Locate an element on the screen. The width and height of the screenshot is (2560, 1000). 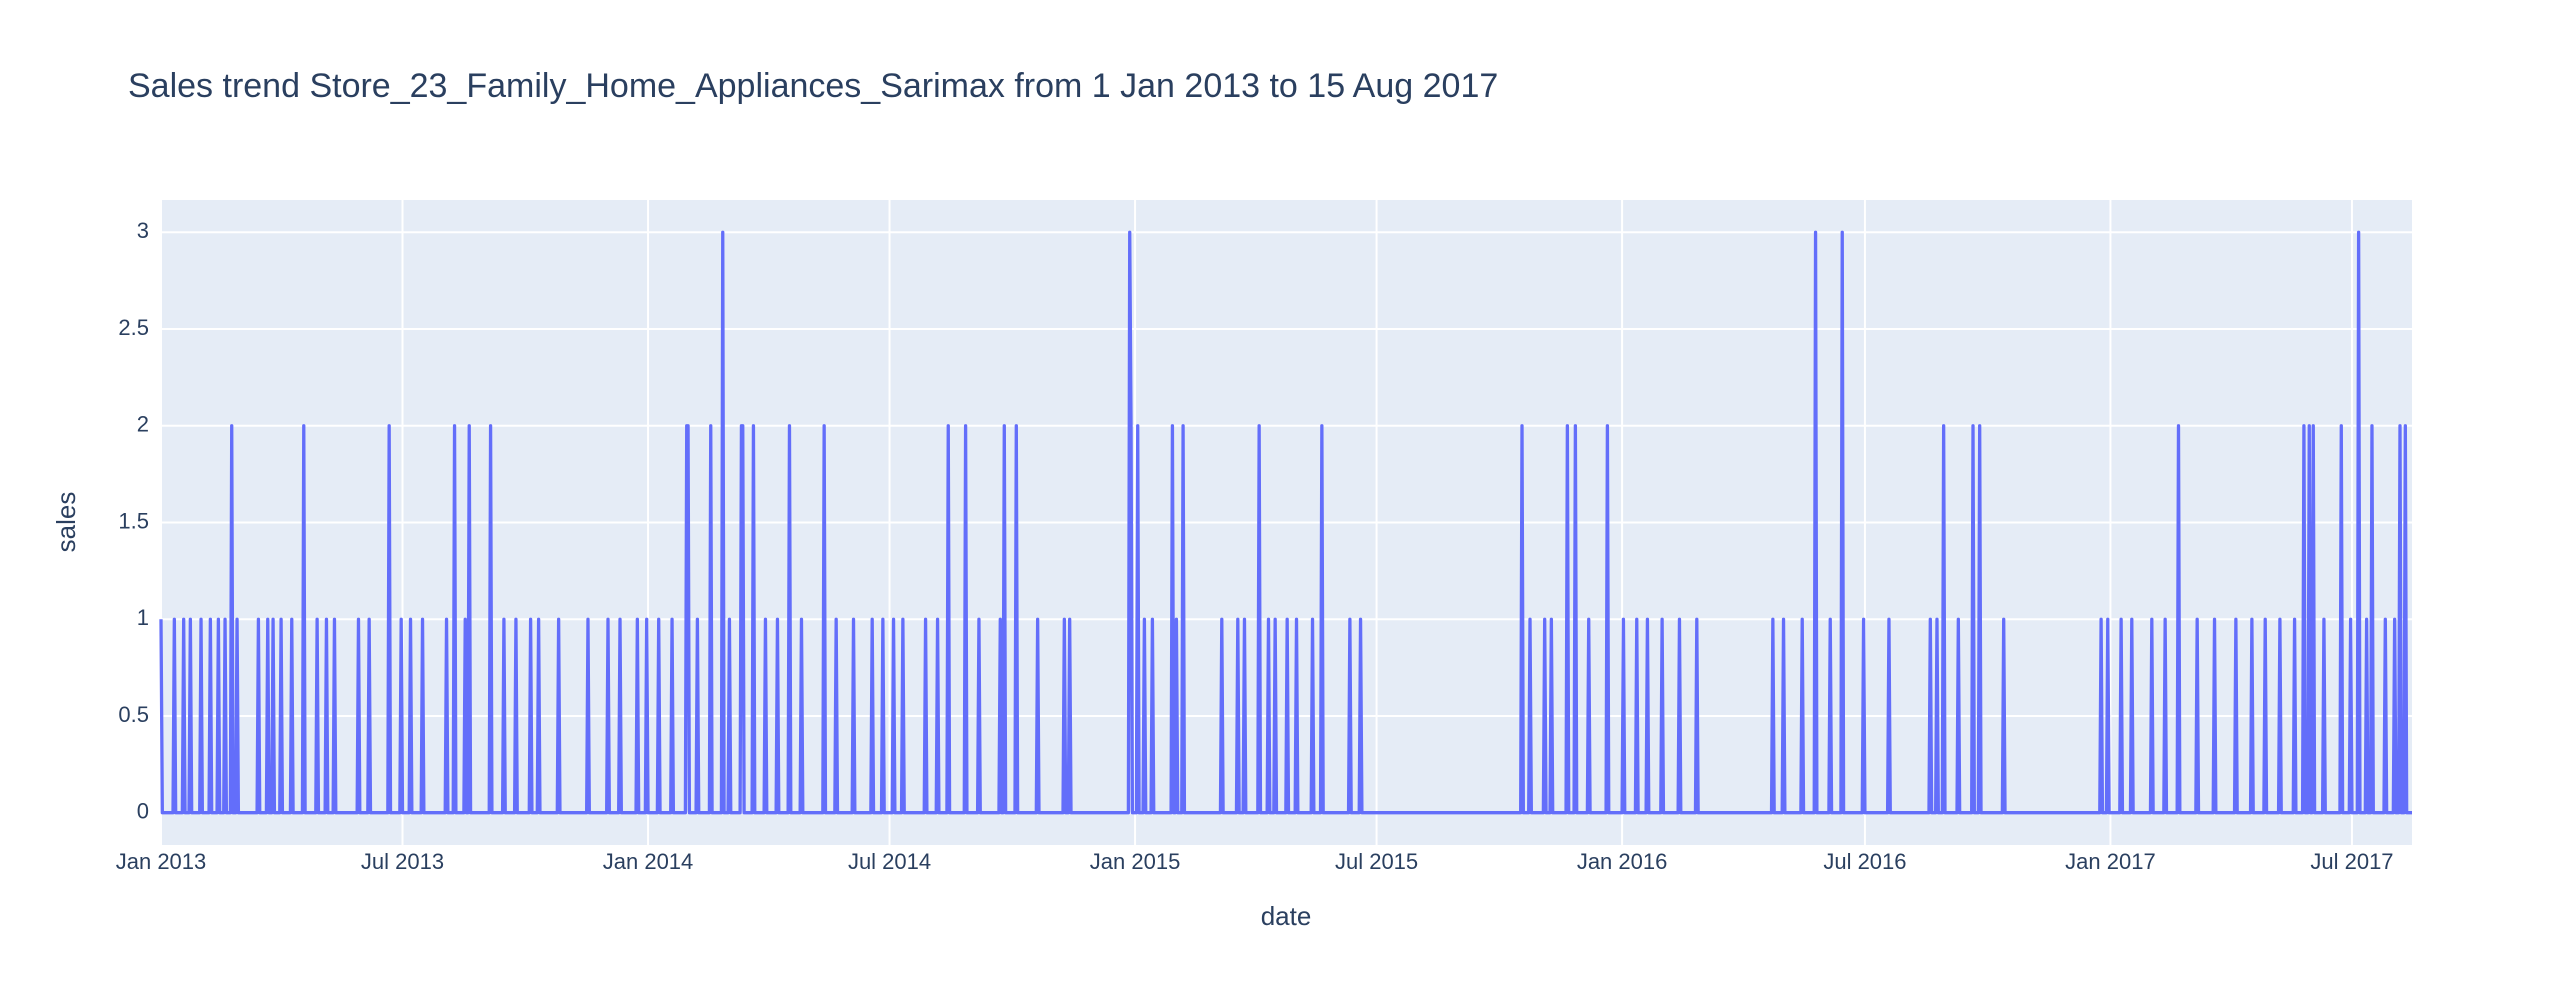
x-tick-label: Jul 2014 is located at coordinates (889, 861).